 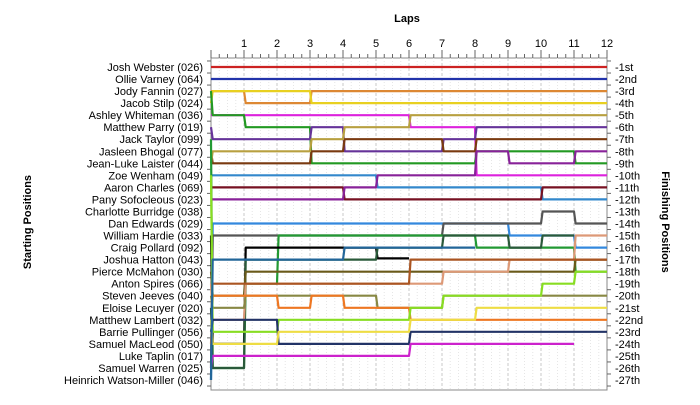 I want to click on starting-driver-label: Matthew Lambert (032), so click(x=146, y=321).